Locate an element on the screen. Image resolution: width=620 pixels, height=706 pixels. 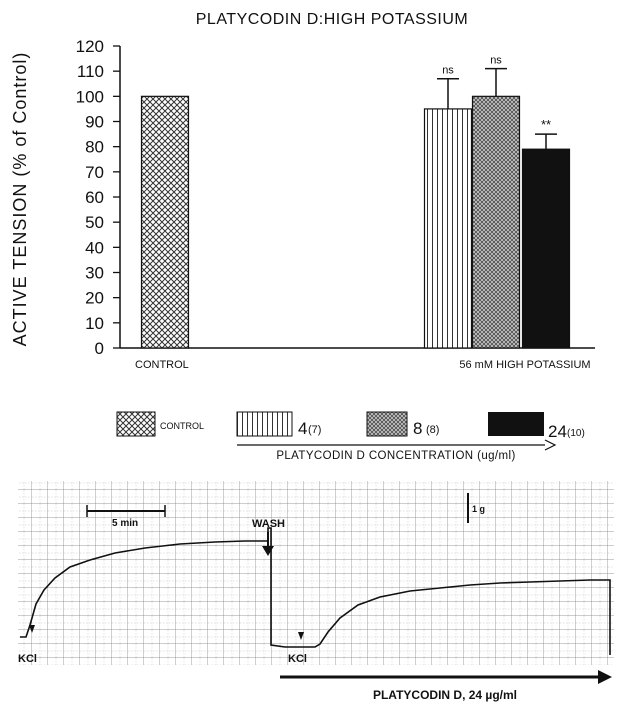
y-tick-label: 40 is located at coordinates (94, 247).